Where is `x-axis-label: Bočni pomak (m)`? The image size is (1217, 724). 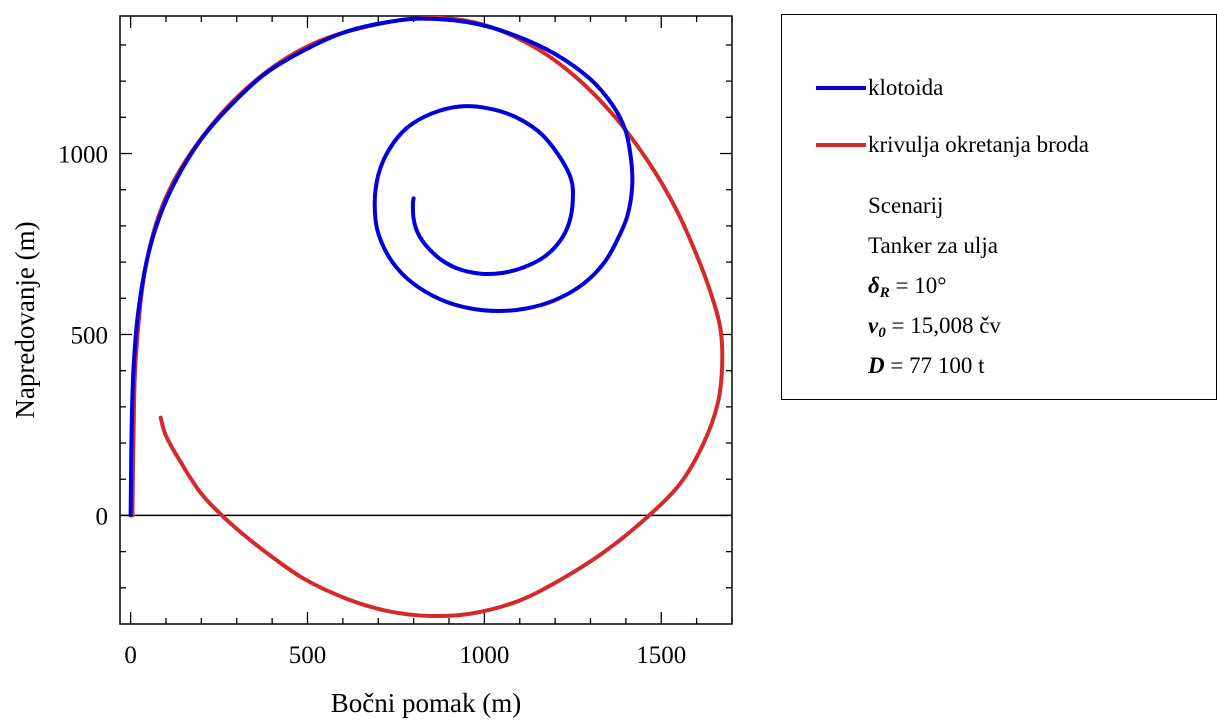
x-axis-label: Bočni pomak (m) is located at coordinates (426, 703).